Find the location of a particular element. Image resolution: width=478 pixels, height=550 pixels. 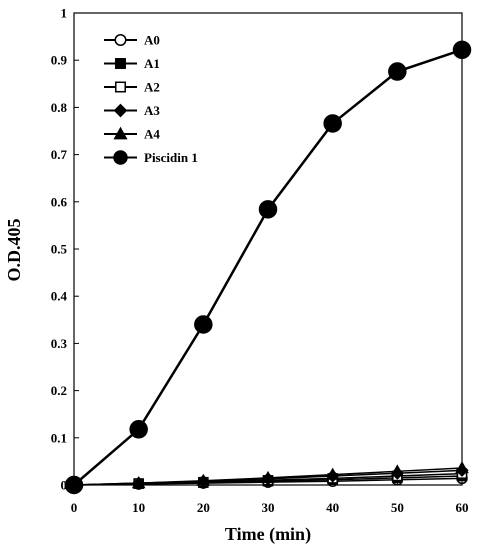

marker-open-square is located at coordinates (120, 87).